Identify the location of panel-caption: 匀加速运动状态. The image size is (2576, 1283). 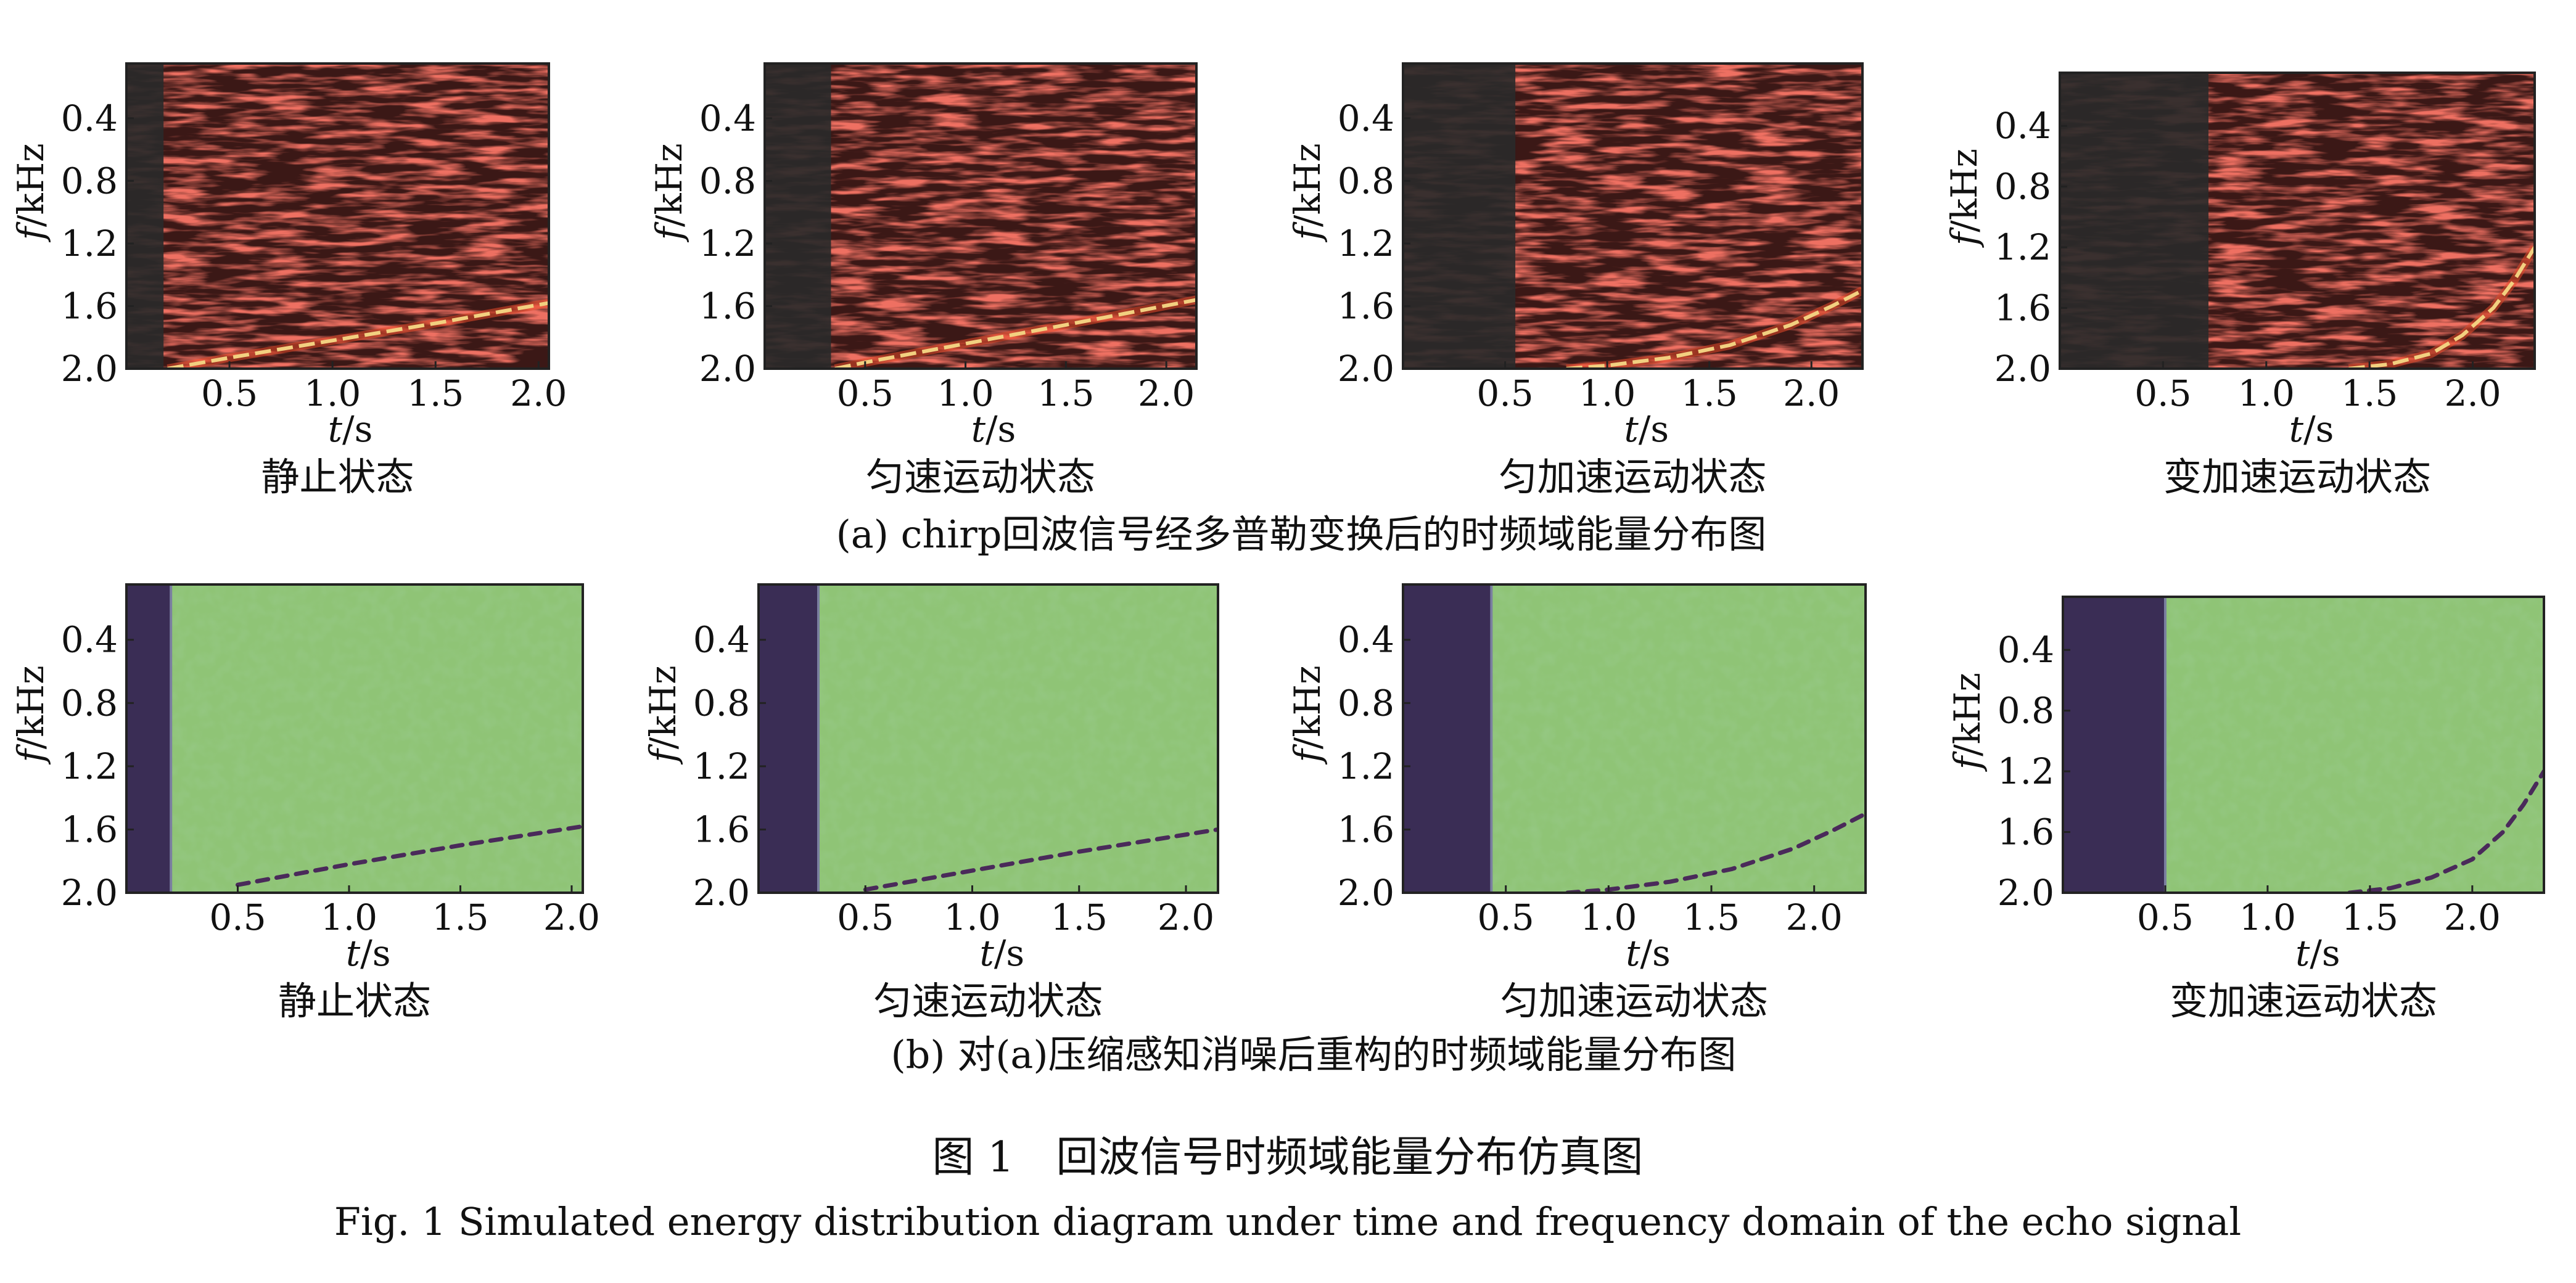
(1634, 1000).